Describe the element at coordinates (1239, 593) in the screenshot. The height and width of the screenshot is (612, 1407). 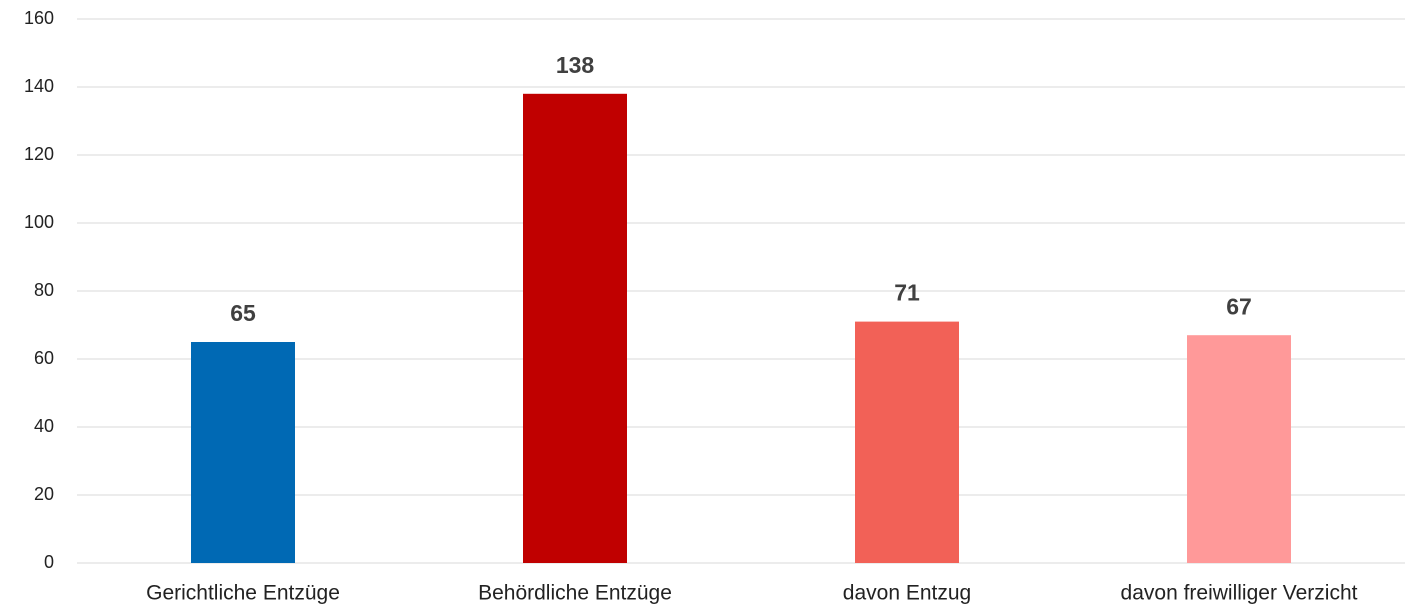
I see `x-tick-label: davon freiwilliger Verzicht` at that location.